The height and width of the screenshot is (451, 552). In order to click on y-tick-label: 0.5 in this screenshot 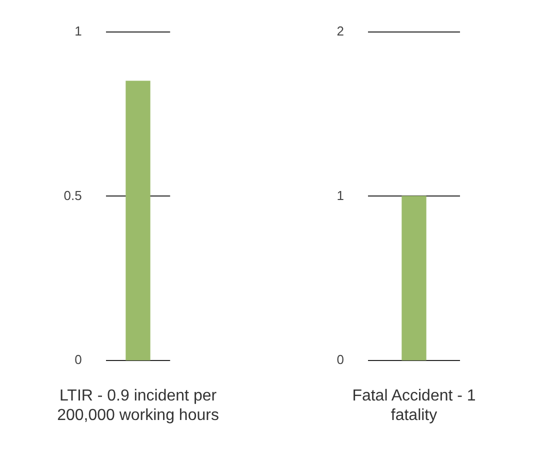, I will do `click(73, 195)`.